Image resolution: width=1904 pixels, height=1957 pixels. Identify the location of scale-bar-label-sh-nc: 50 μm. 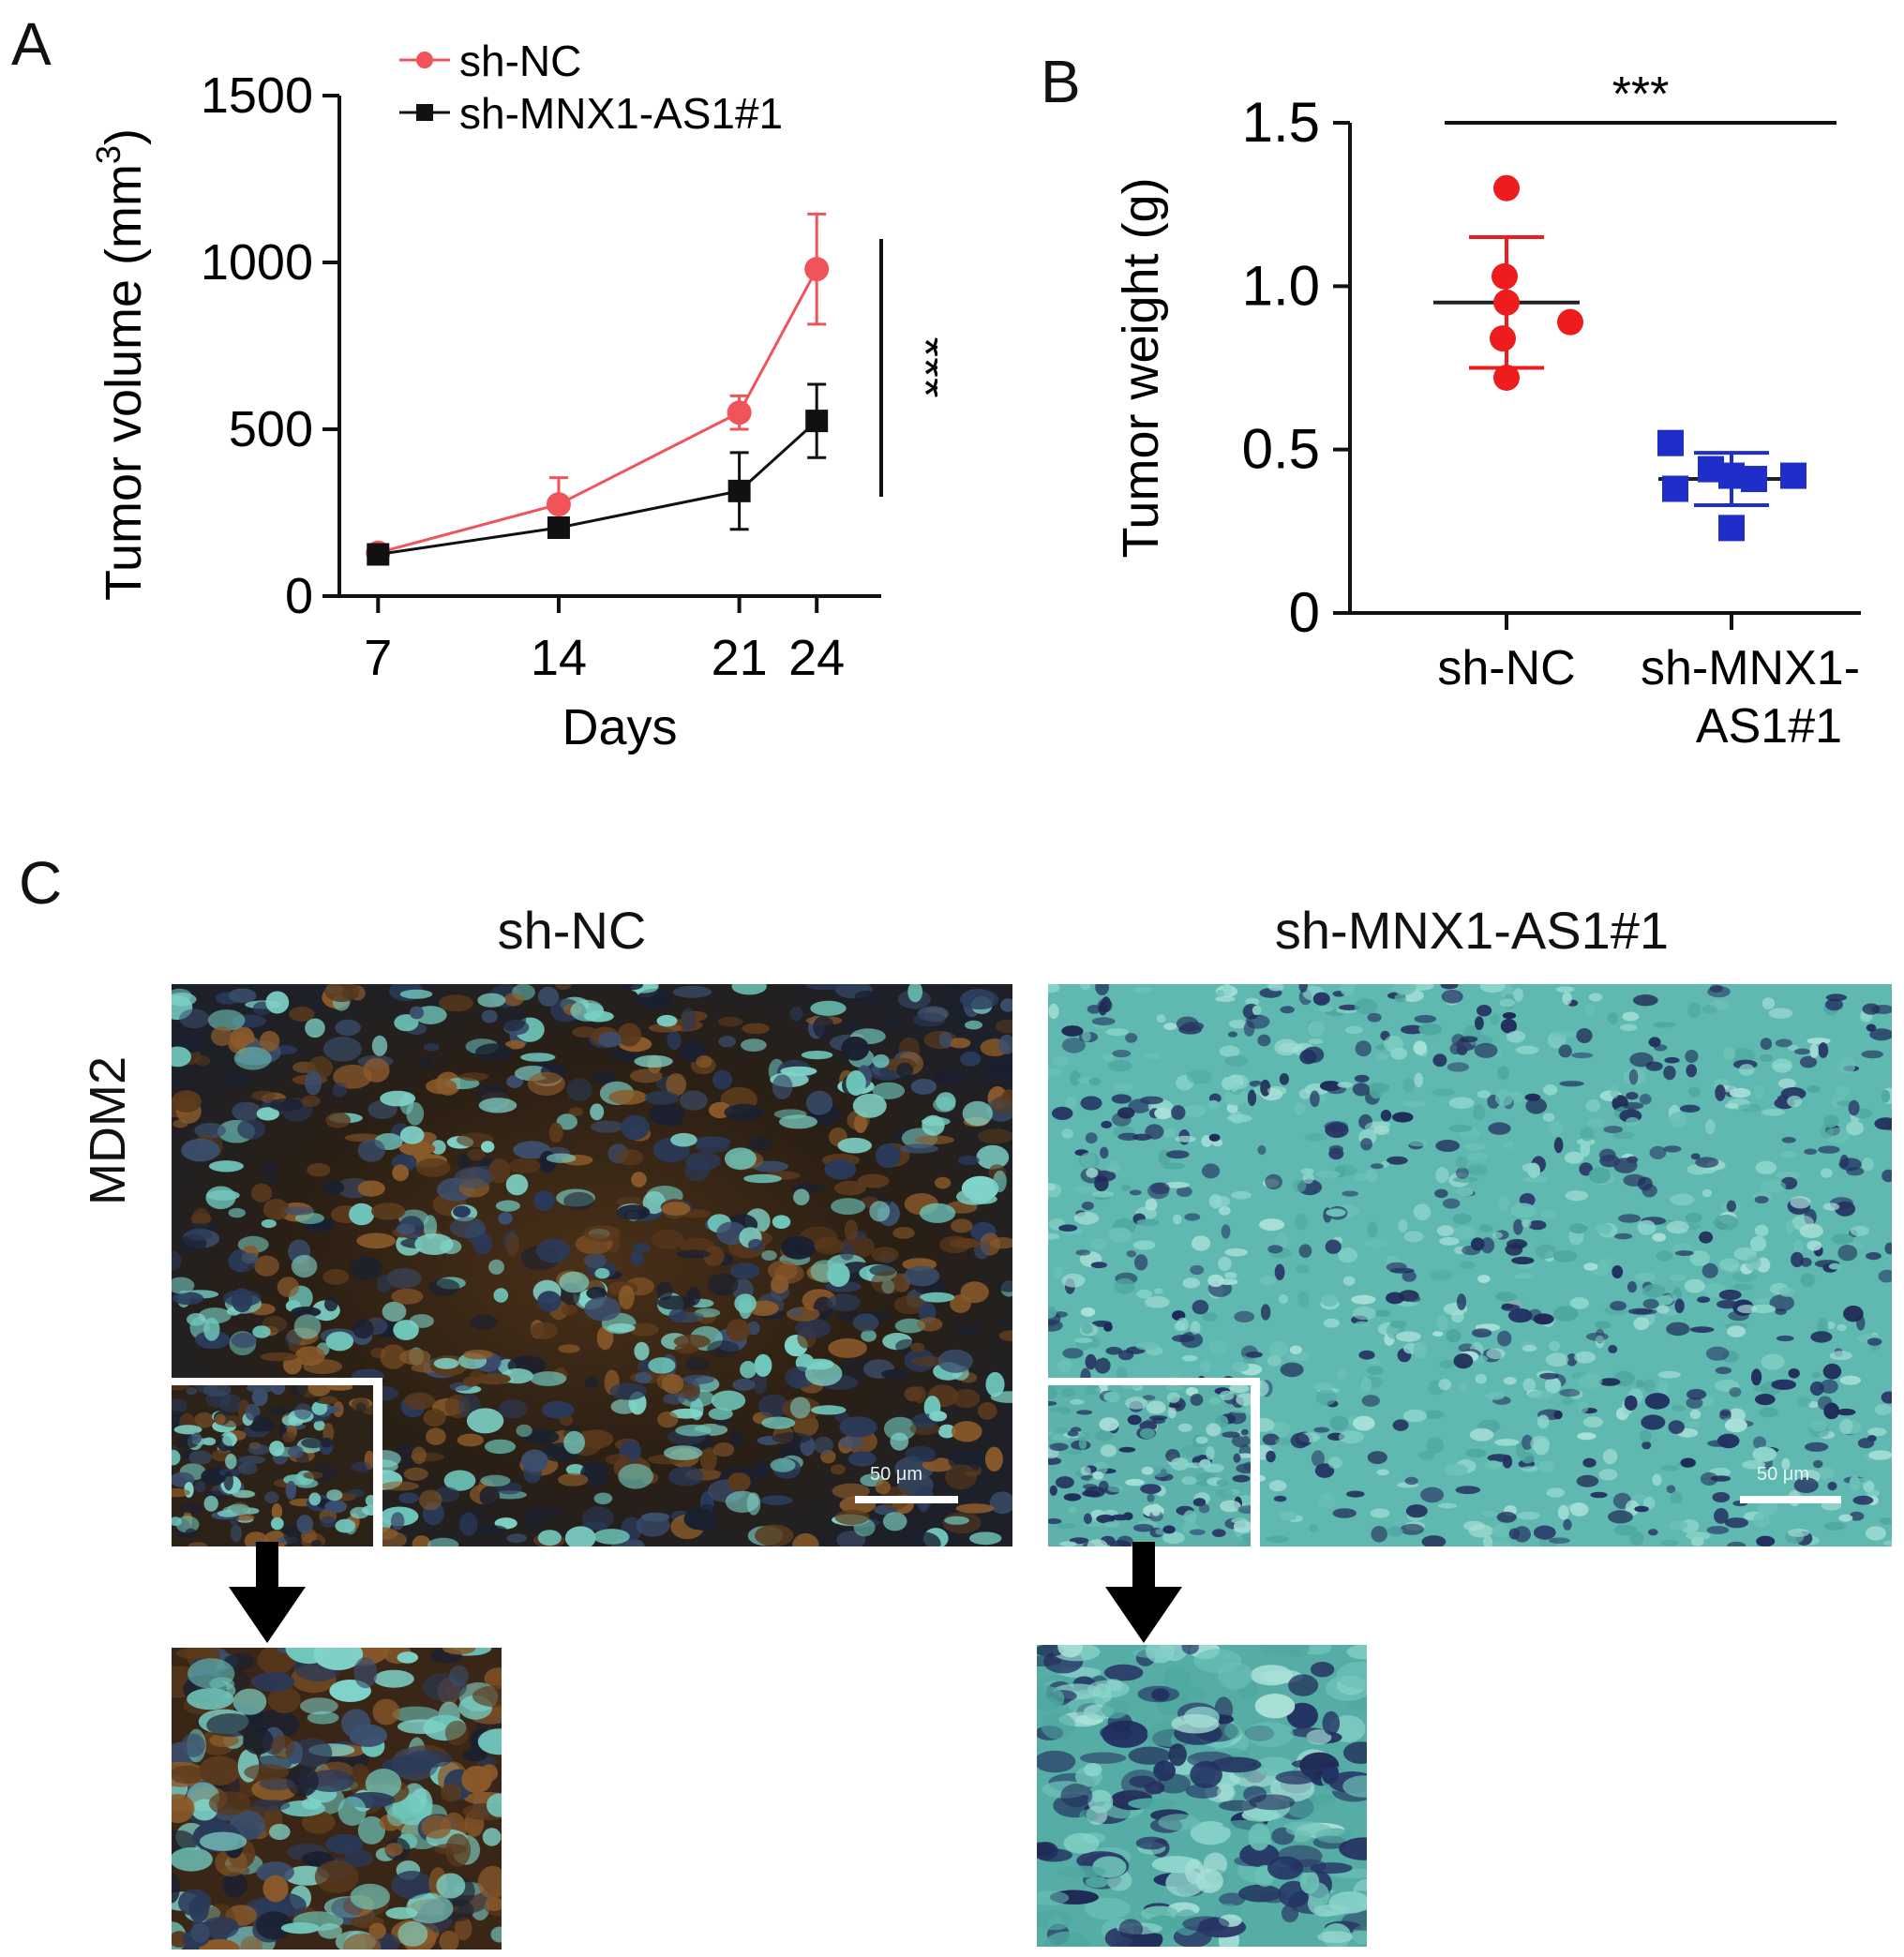
(896, 1474).